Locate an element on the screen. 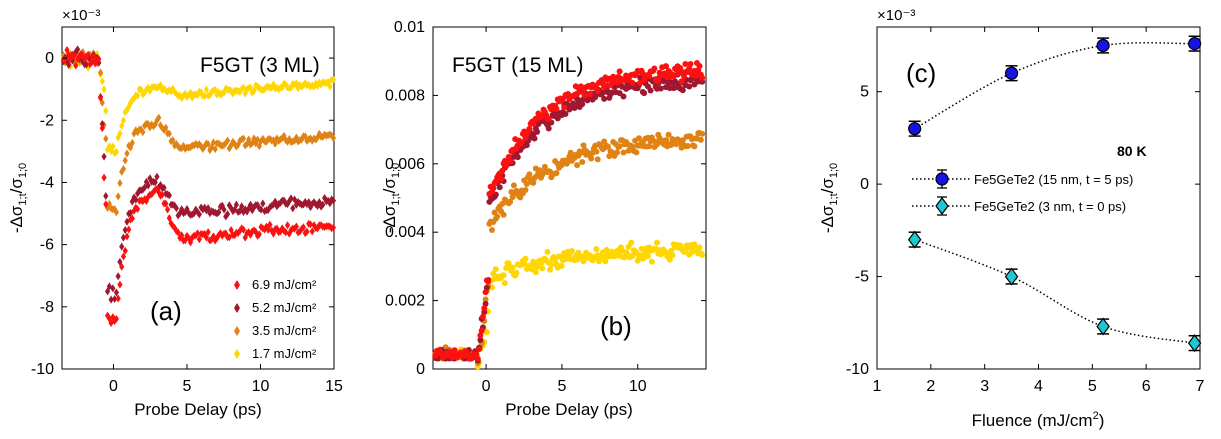 Image resolution: width=1221 pixels, height=439 pixels. panel-a-ytick-label: -6 is located at coordinates (47, 245).